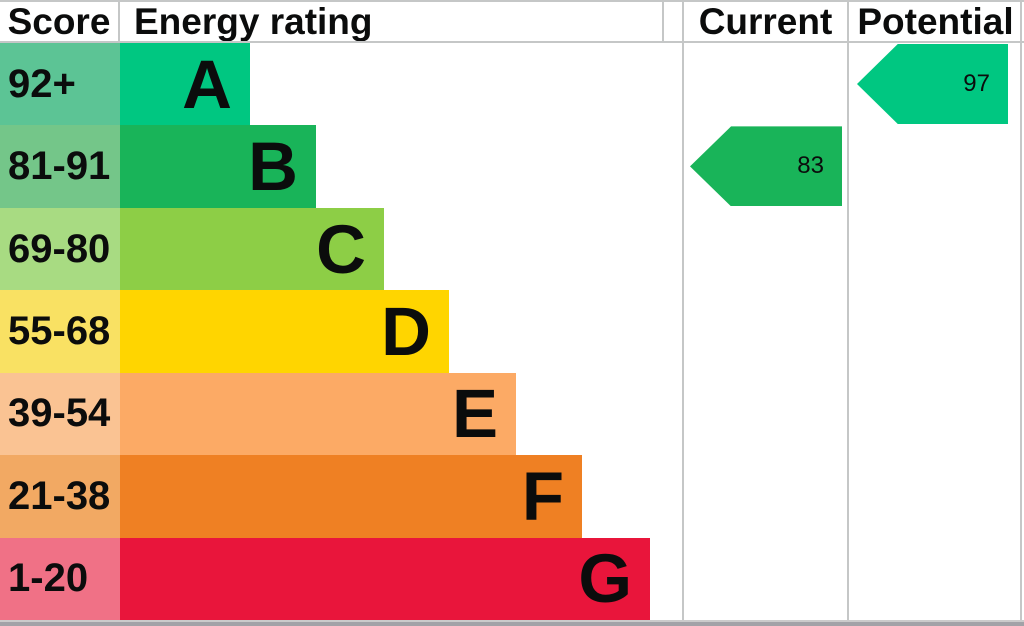  What do you see at coordinates (848, 310) in the screenshot?
I see `potential-column-divider` at bounding box center [848, 310].